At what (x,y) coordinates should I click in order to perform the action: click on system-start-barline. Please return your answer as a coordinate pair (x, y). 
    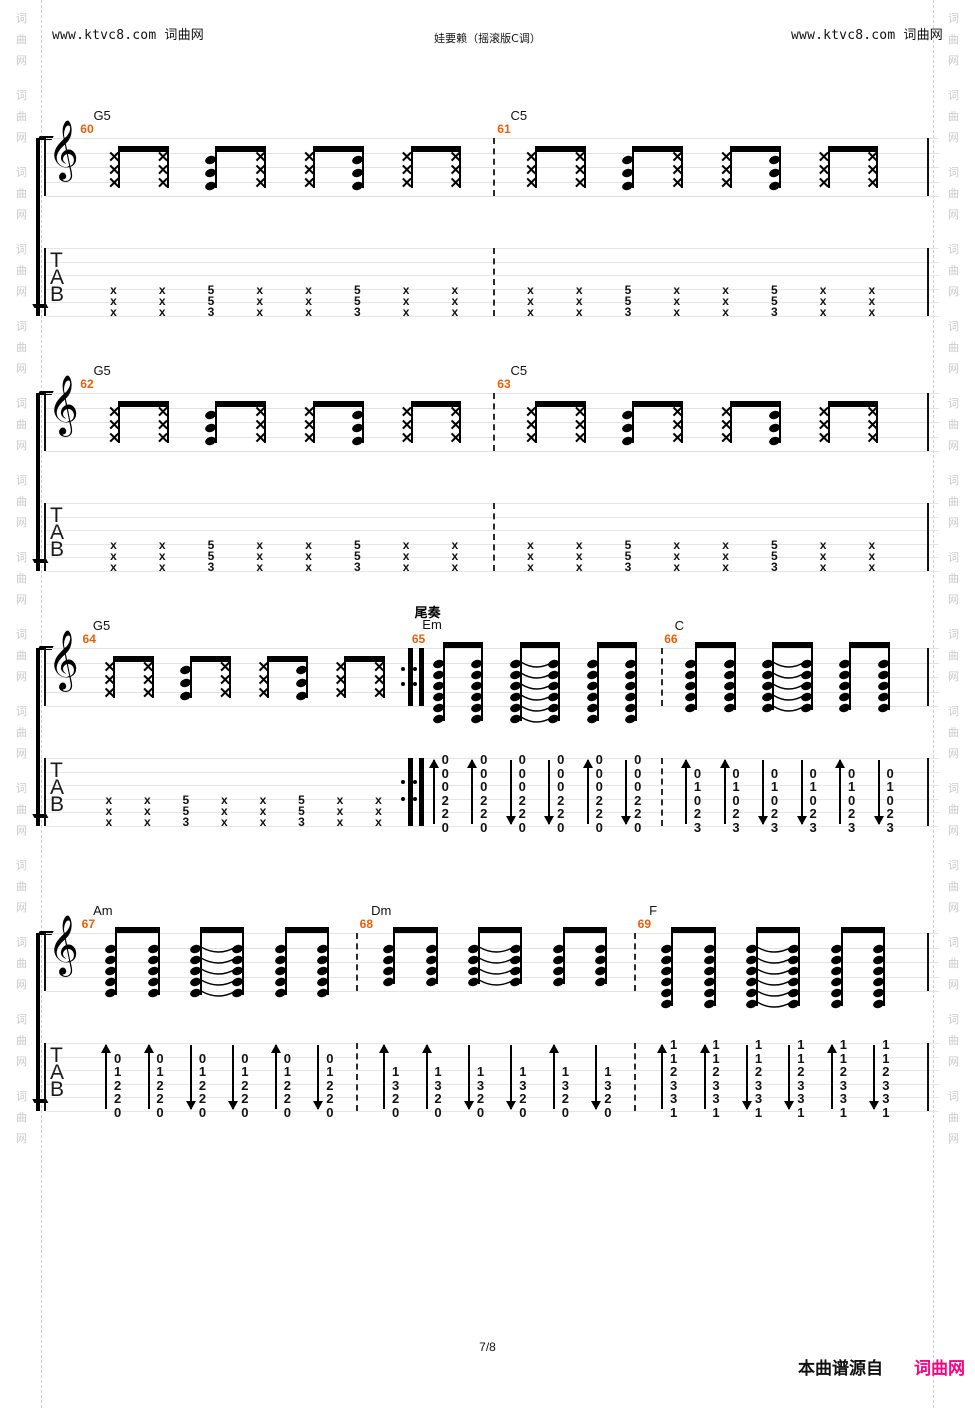
    Looking at the image, I should click on (45, 792).